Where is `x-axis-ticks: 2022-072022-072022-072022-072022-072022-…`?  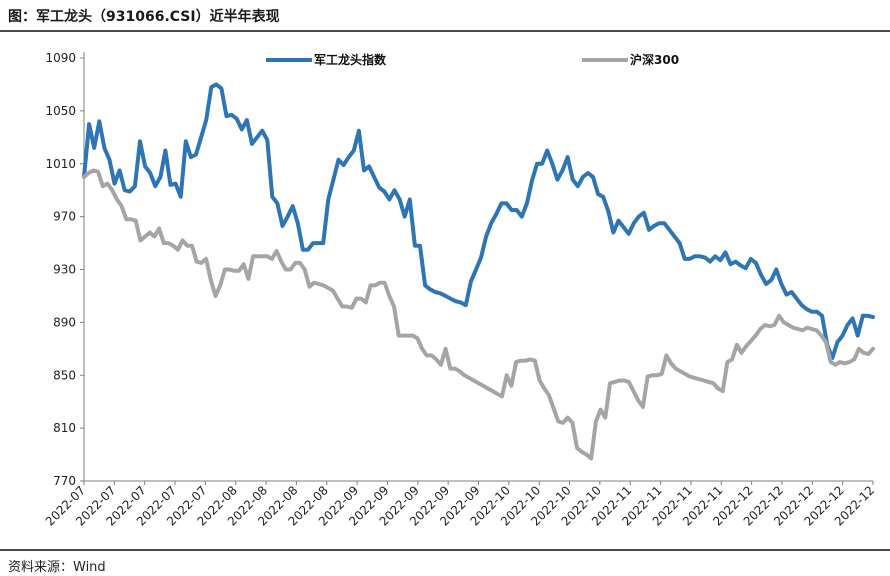
x-axis-ticks: 2022-072022-072022-072022-072022-072022-… is located at coordinates (460, 505).